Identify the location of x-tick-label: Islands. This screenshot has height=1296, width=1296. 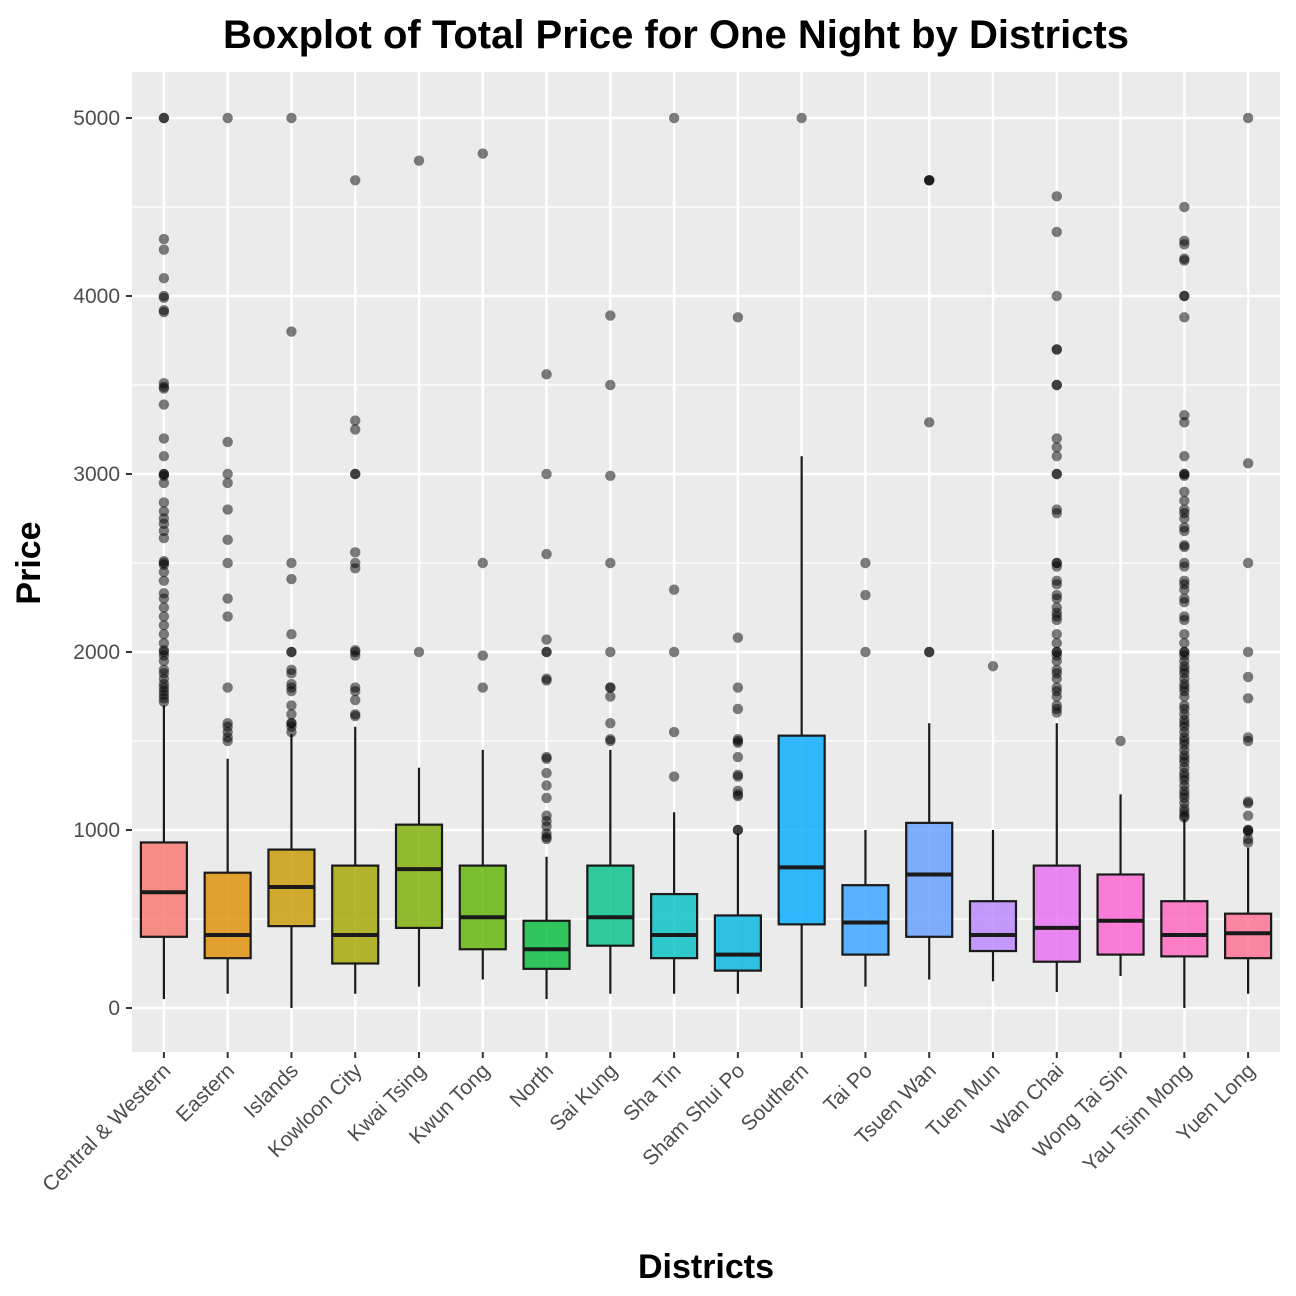
(271, 1090).